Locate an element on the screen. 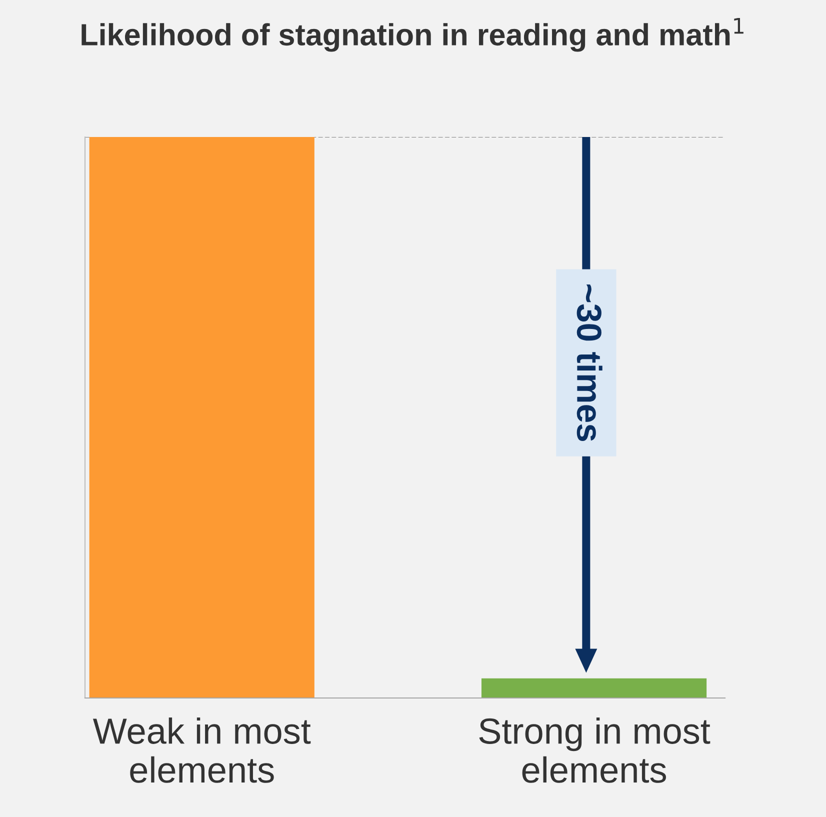 Image resolution: width=826 pixels, height=817 pixels. x-tick-label: Weak in most elements is located at coordinates (201, 750).